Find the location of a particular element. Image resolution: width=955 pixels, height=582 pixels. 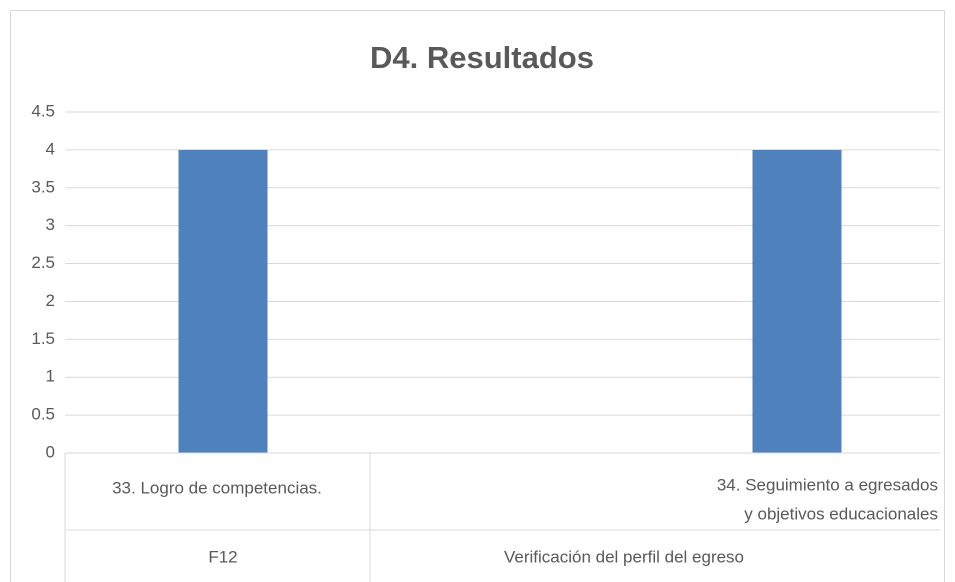

y-tick-label: 4.5 is located at coordinates (43, 110).